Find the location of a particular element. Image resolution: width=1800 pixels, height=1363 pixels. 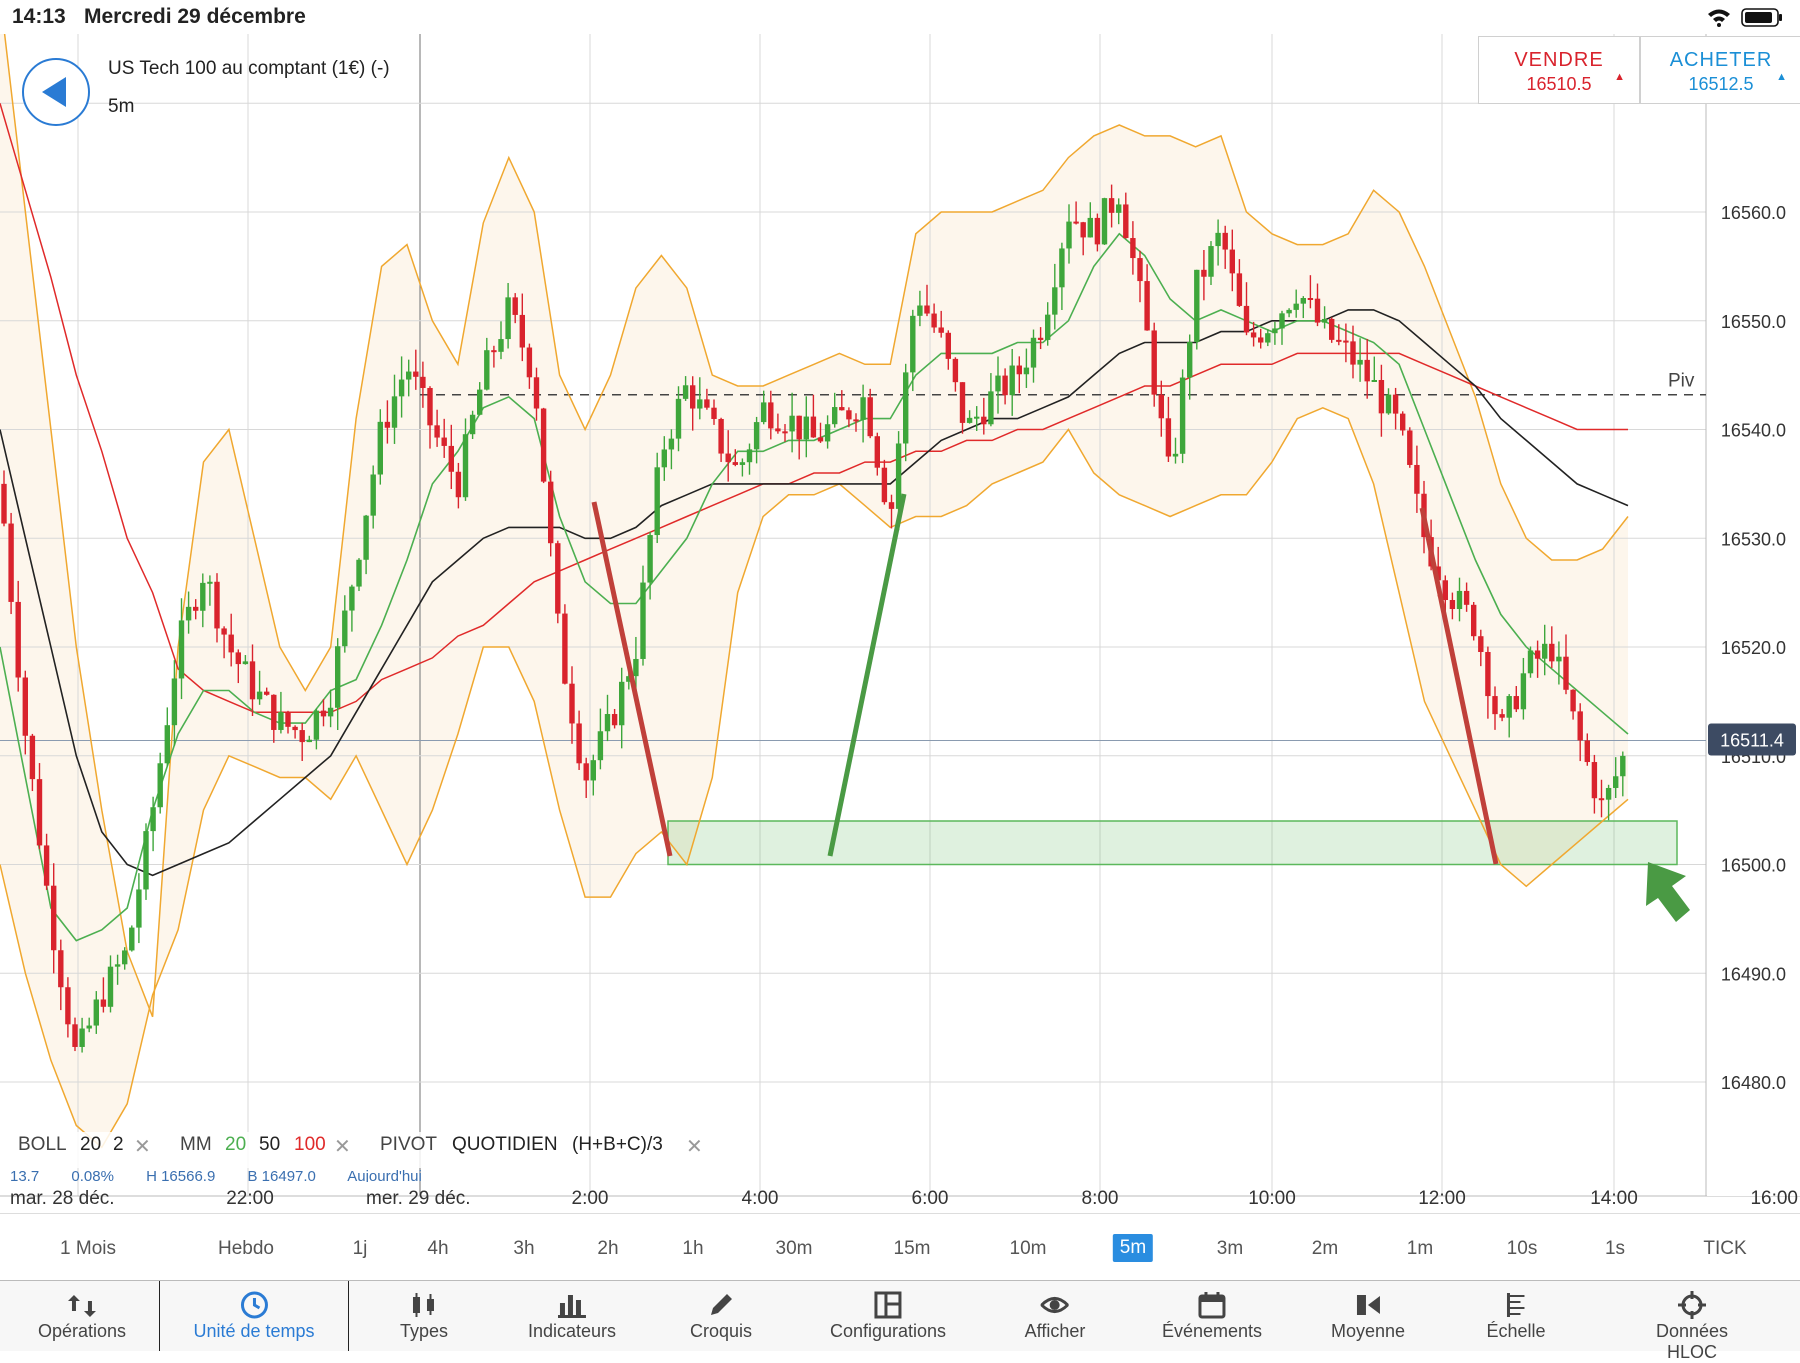

toolbar-eye: Afficher is located at coordinates (1055, 1316).